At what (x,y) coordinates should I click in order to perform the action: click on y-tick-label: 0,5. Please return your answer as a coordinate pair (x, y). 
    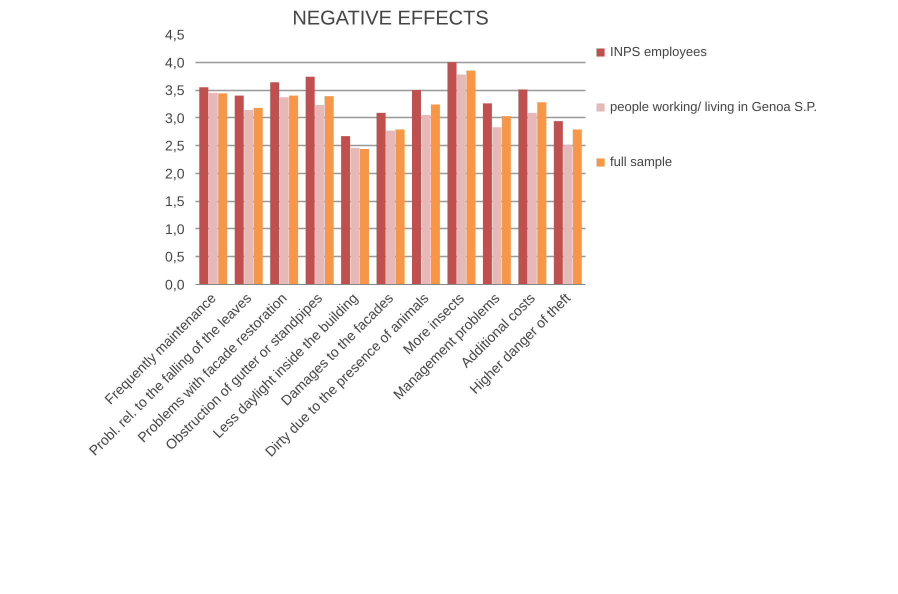
    Looking at the image, I should click on (175, 256).